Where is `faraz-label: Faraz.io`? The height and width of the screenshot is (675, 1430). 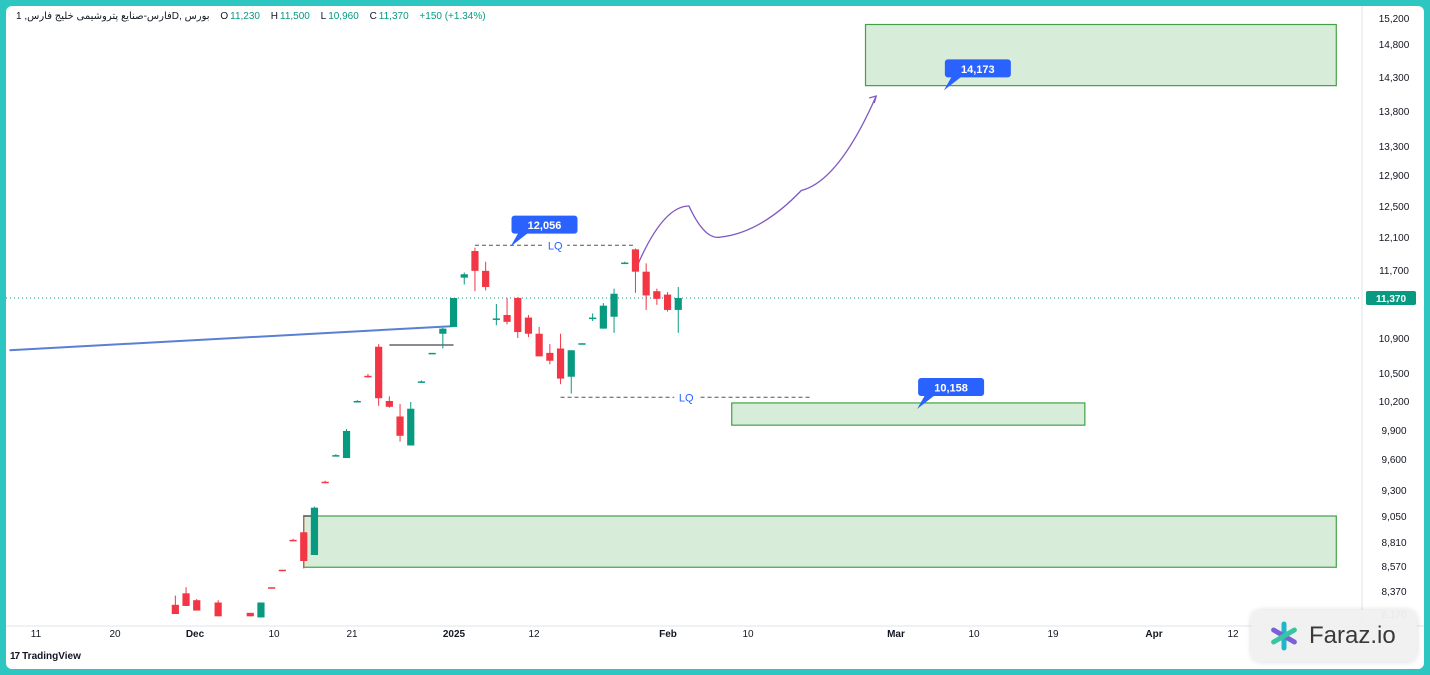 faraz-label: Faraz.io is located at coordinates (1352, 635).